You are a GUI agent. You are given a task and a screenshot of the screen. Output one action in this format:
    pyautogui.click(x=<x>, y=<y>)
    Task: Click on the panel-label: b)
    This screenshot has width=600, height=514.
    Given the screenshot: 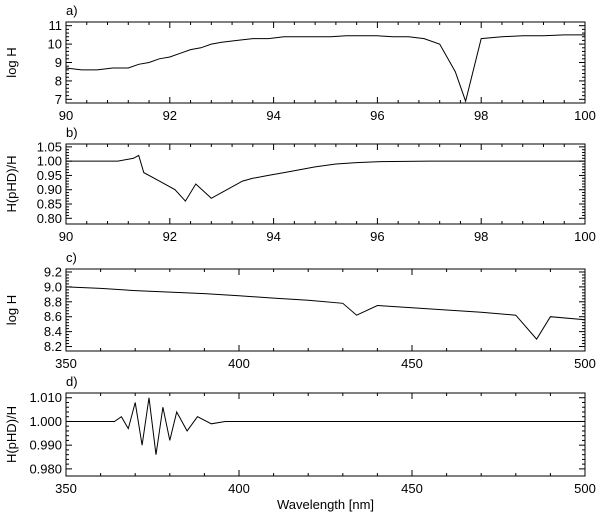 What is the action you would take?
    pyautogui.click(x=72, y=132)
    